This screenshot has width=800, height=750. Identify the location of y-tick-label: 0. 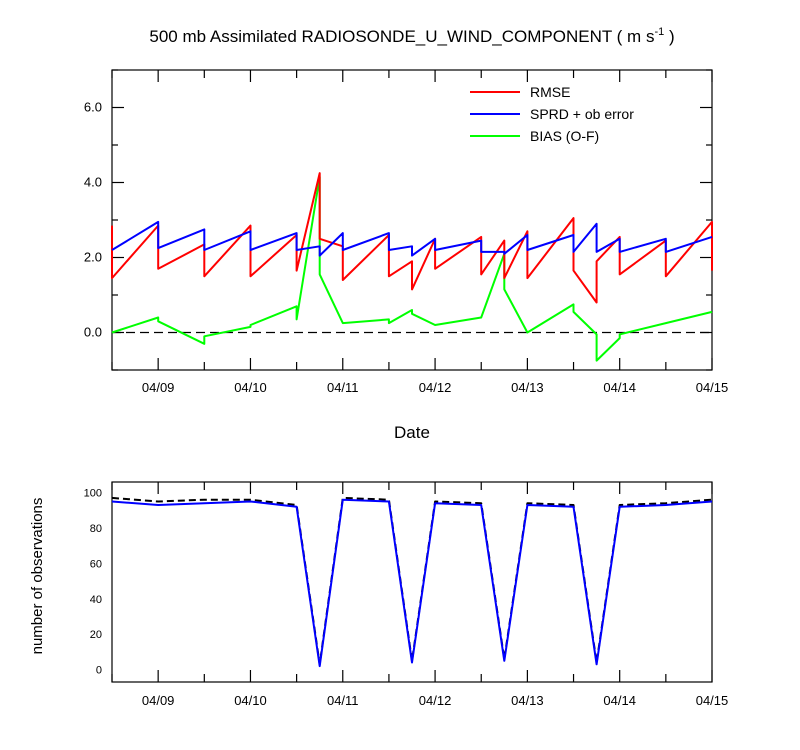
(99, 671).